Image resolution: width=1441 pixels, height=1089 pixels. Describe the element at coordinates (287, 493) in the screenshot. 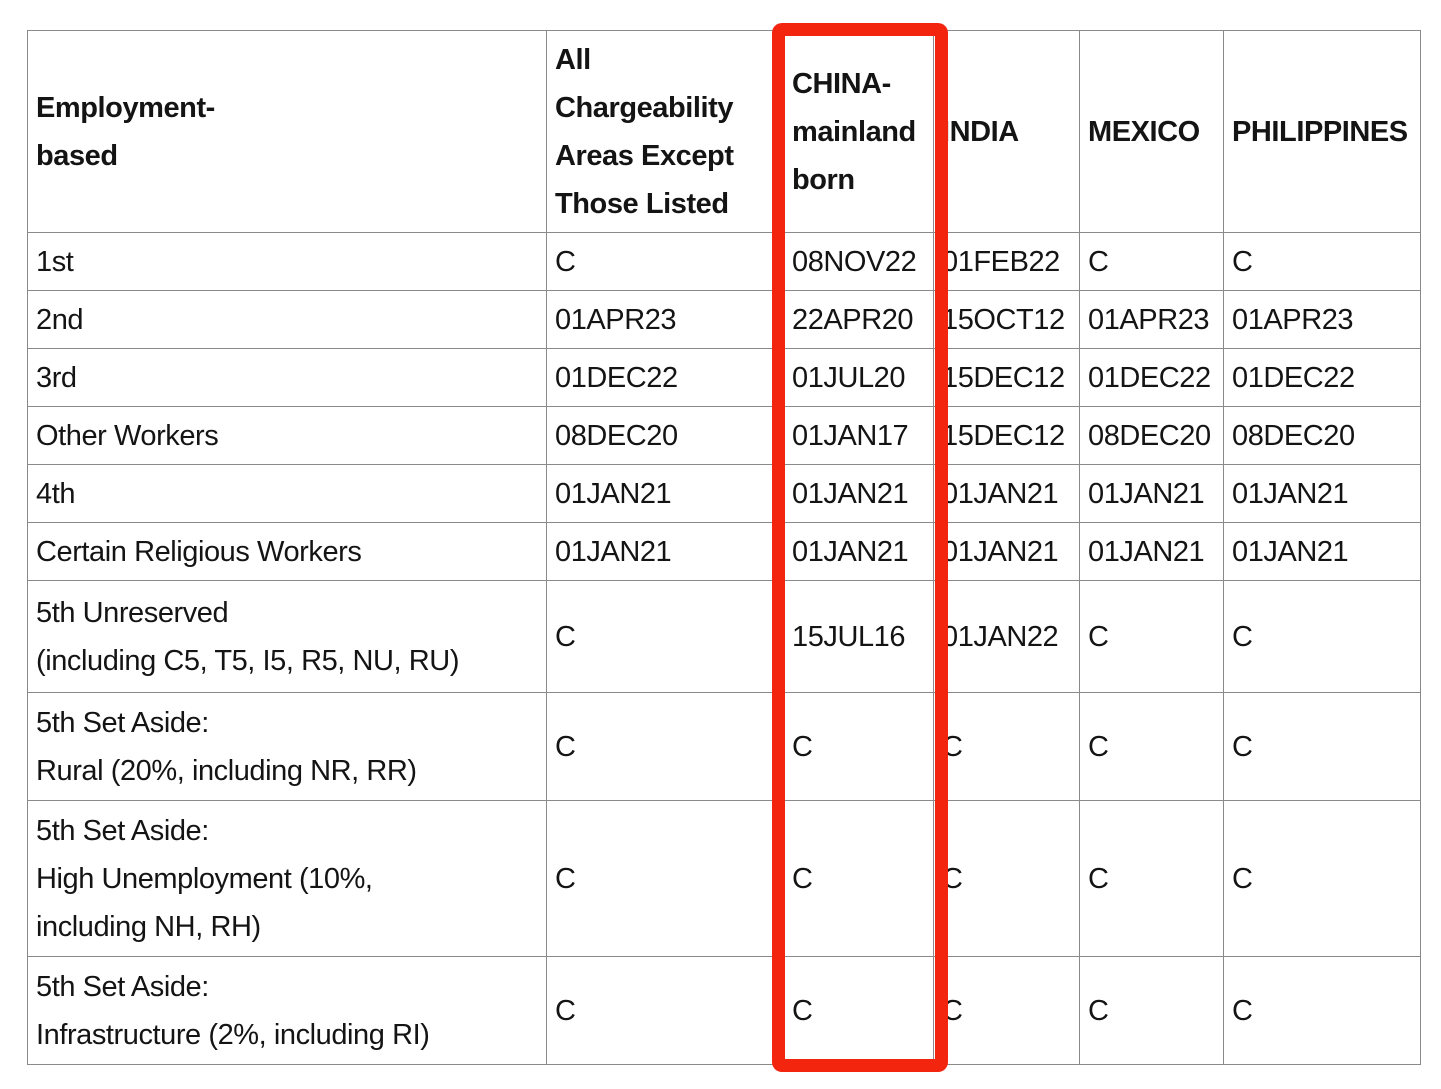

I see `row-label-cell: 4th` at that location.